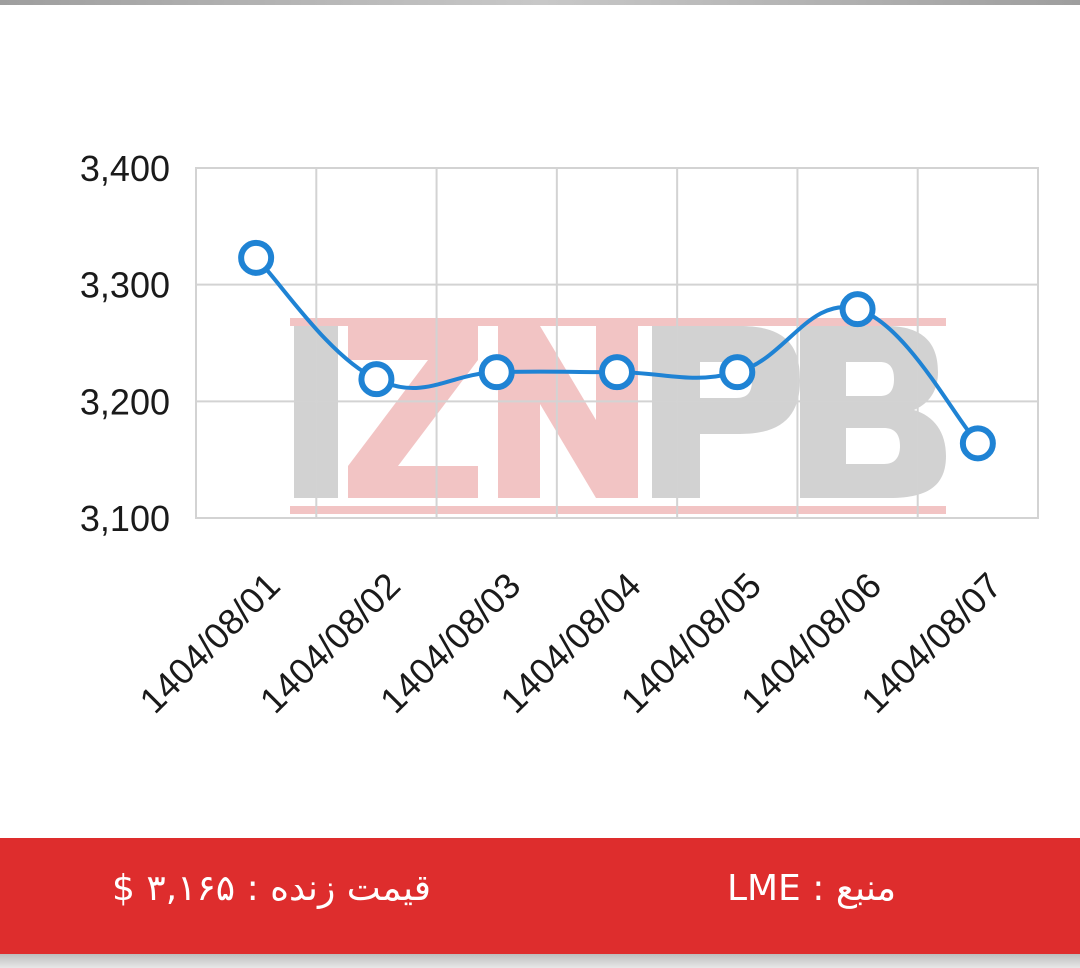  What do you see at coordinates (125, 518) in the screenshot?
I see `y-tick-label: 3,100` at bounding box center [125, 518].